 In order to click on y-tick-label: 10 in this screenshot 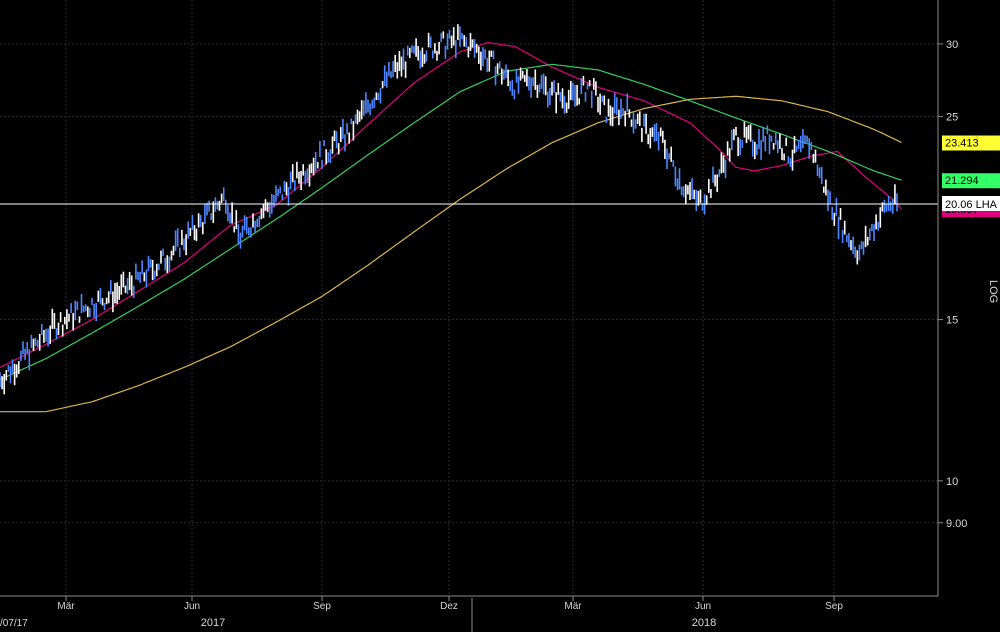, I will do `click(952, 482)`.